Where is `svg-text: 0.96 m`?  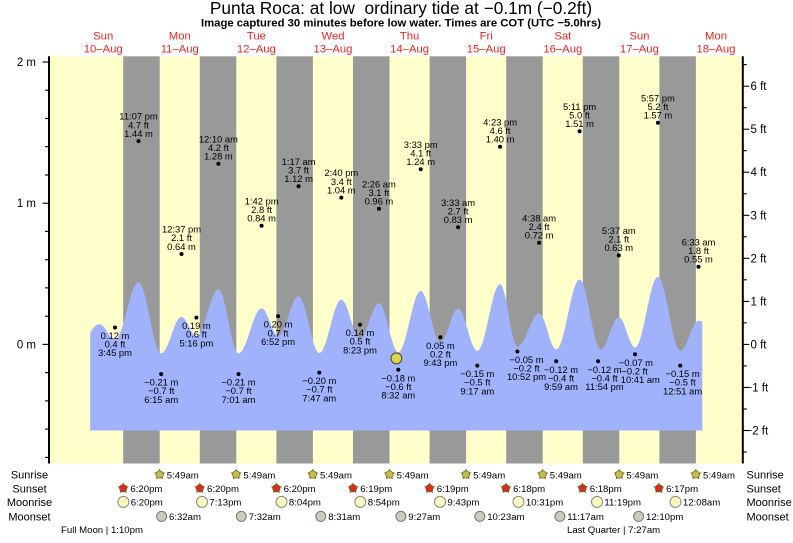 svg-text: 0.96 m is located at coordinates (379, 201).